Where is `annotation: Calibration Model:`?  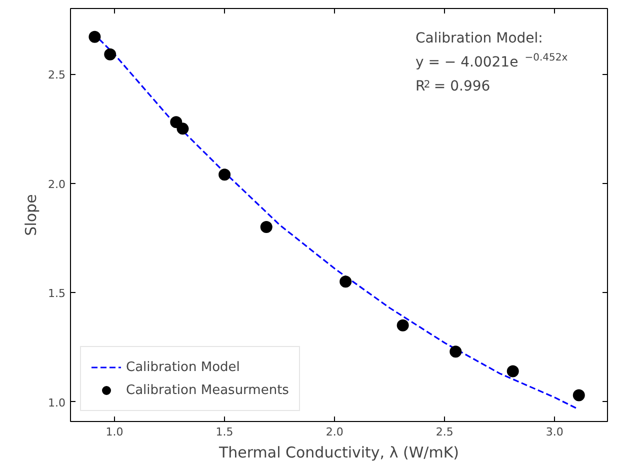
annotation: Calibration Model: is located at coordinates (479, 38).